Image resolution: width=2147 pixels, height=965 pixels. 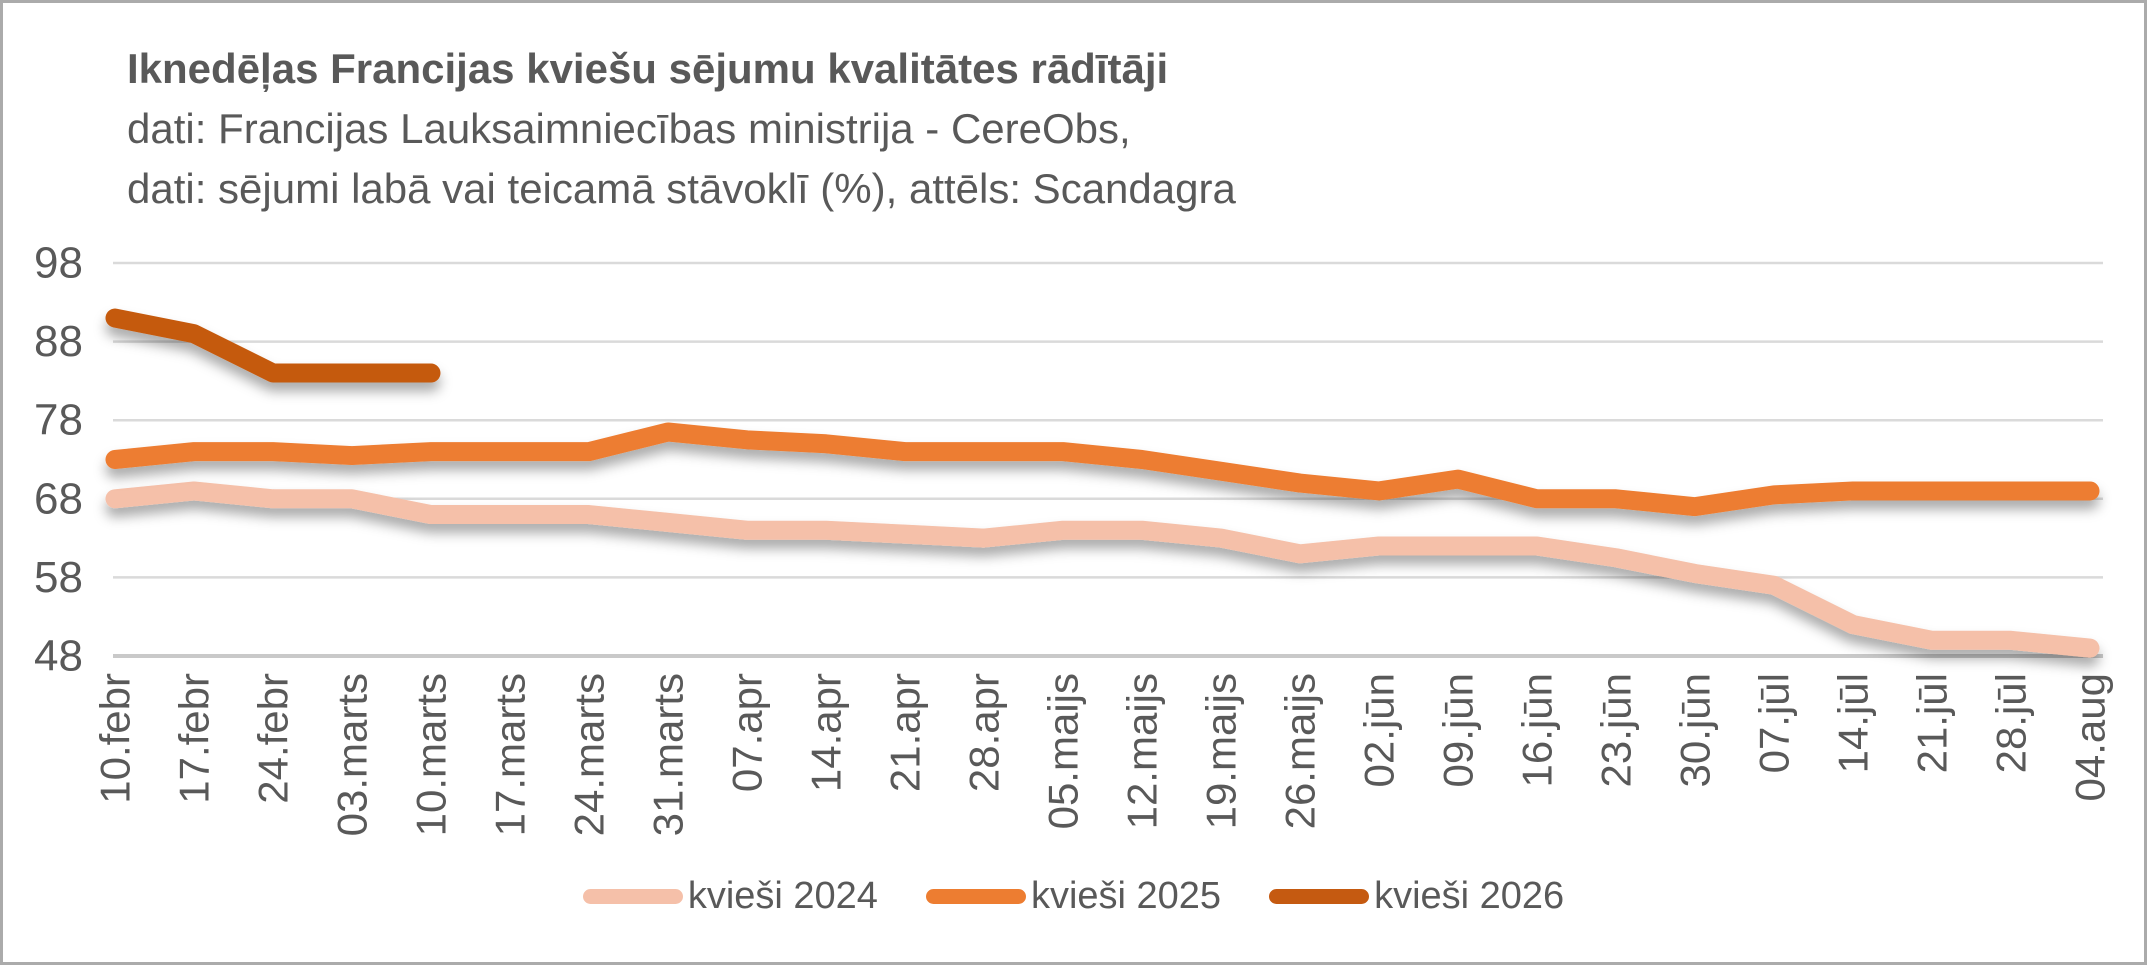 I want to click on x-tick-label-07.jūl: 07.jūl, so click(x=1774, y=723).